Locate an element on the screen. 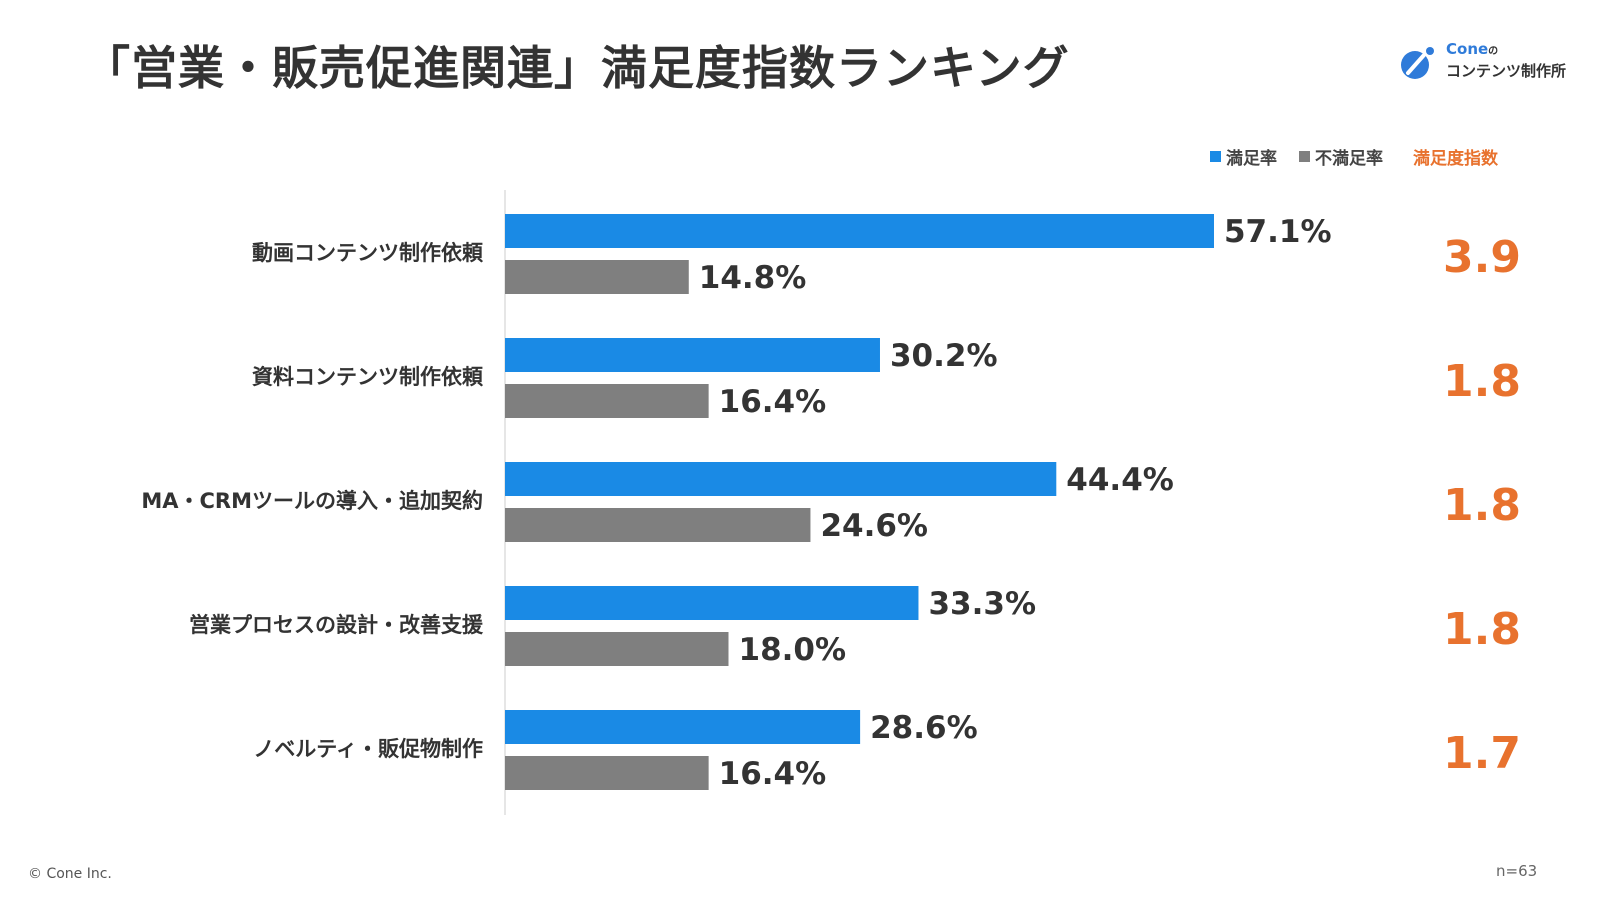  sample-size: n=63 is located at coordinates (1517, 871).